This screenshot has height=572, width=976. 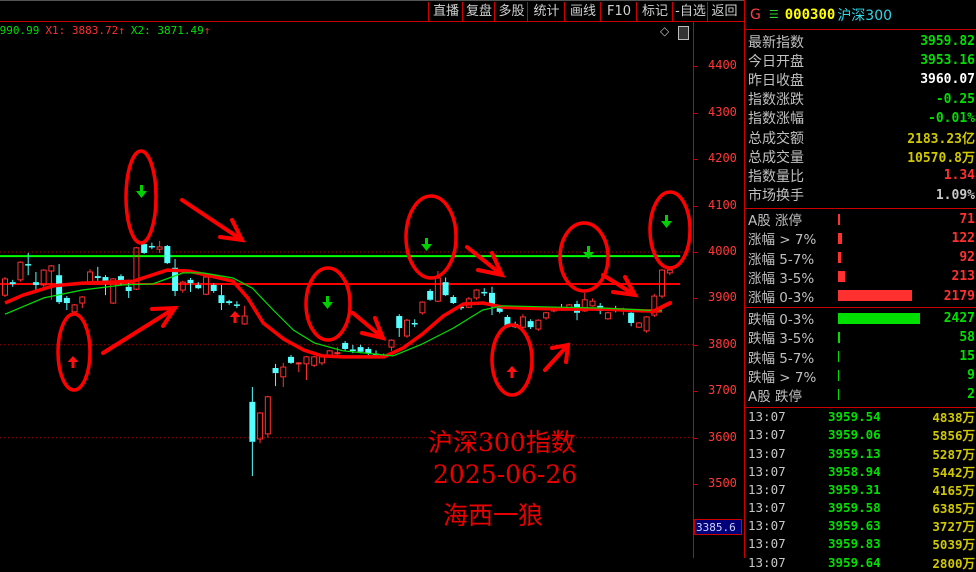 What do you see at coordinates (618, 12) in the screenshot?
I see `toolbar-button: F10` at bounding box center [618, 12].